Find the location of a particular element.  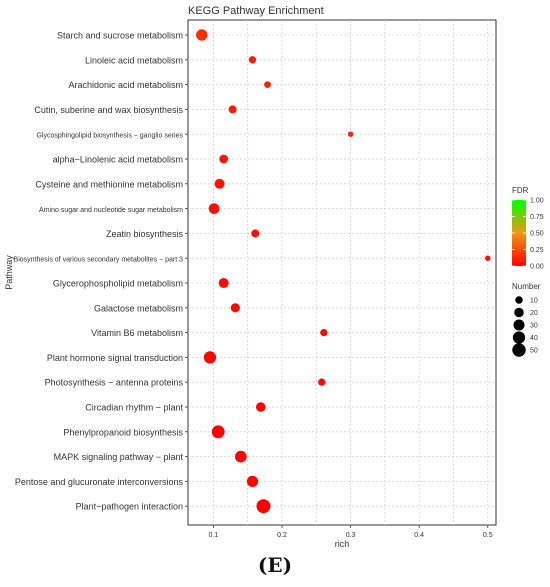

x-axis-title: rich is located at coordinates (342, 544).